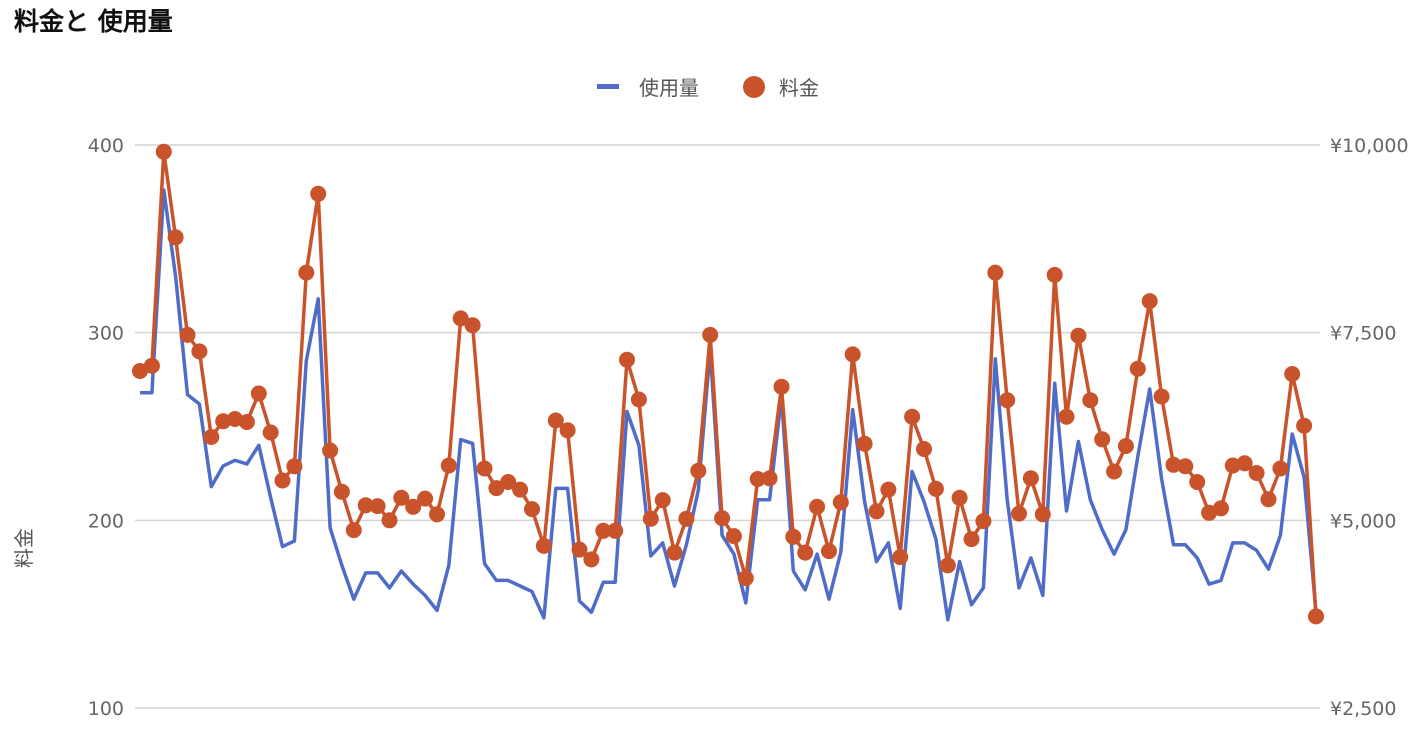  Describe the element at coordinates (648, 86) in the screenshot. I see `legend-item-usage: 使用量` at that location.